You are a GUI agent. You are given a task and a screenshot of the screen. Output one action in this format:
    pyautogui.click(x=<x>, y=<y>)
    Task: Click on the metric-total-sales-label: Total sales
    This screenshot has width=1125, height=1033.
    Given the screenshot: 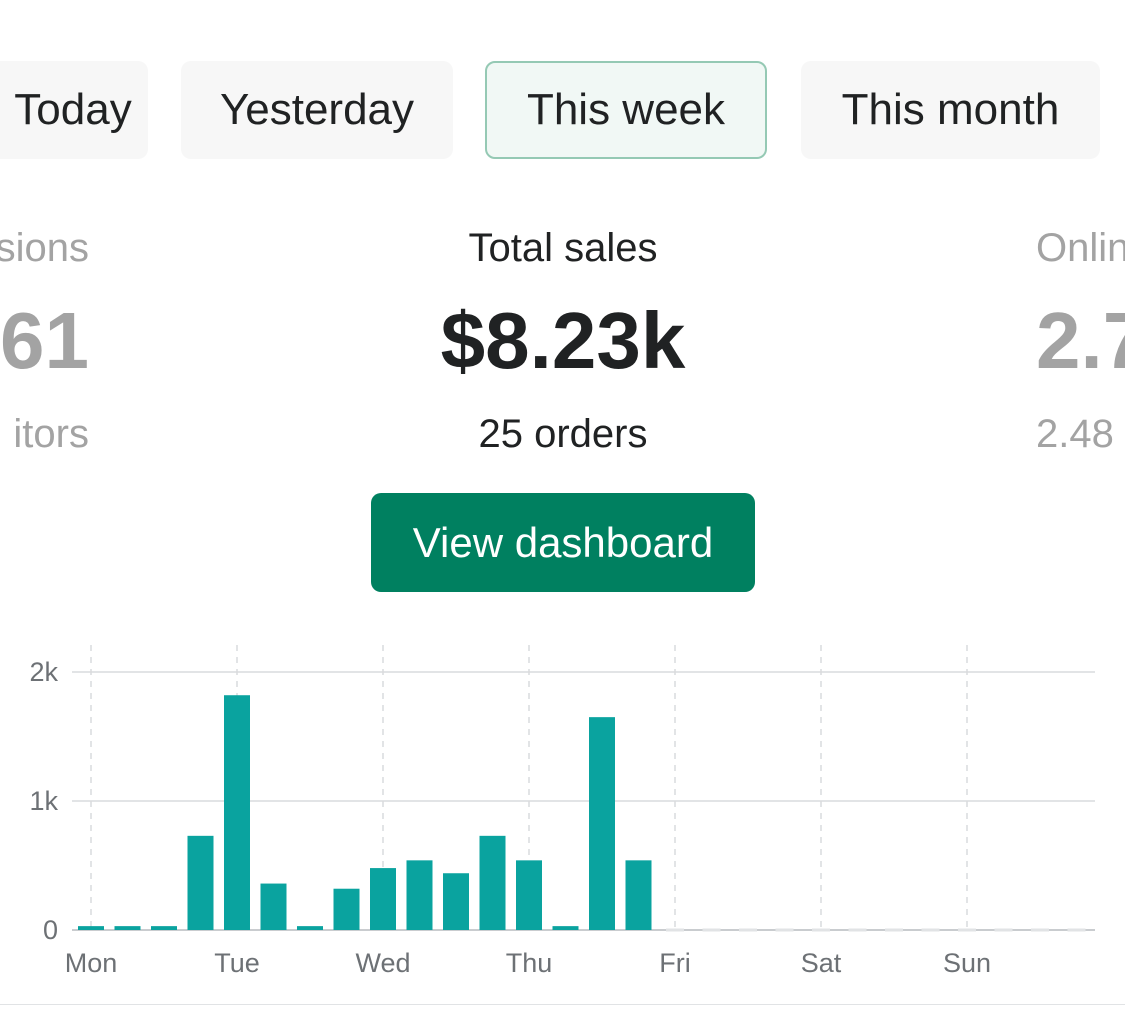 What is the action you would take?
    pyautogui.click(x=563, y=248)
    